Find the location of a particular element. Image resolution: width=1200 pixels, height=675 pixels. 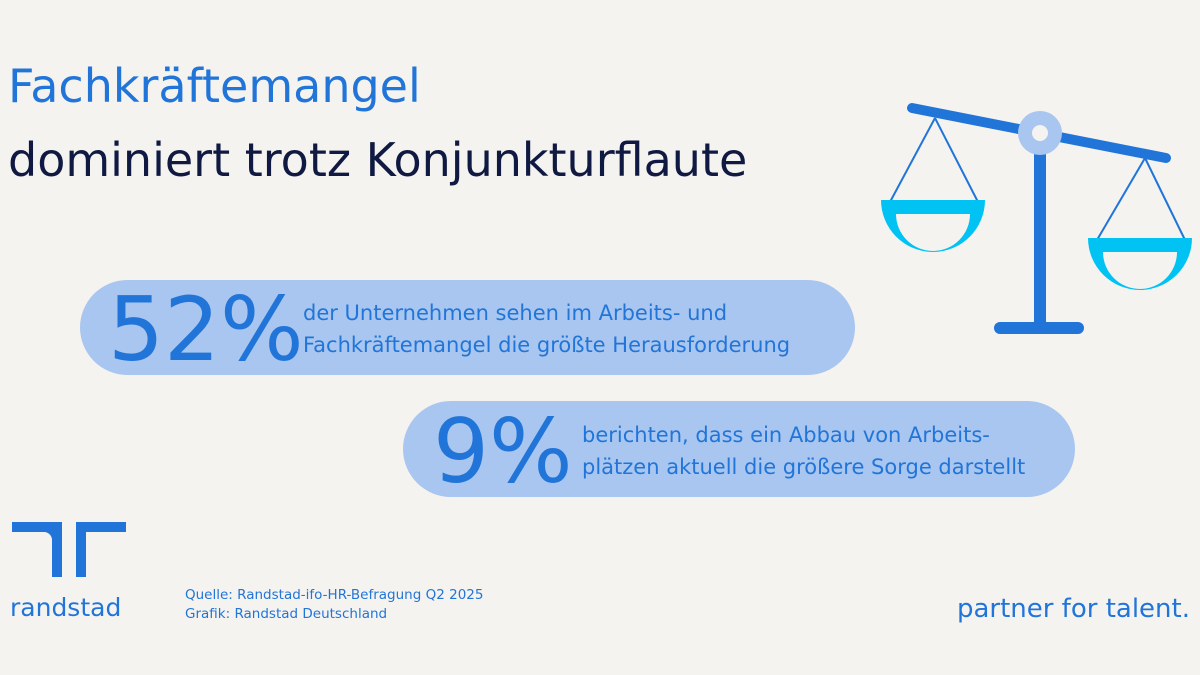

title-line1: Fachkräftemangel is located at coordinates (214, 86).